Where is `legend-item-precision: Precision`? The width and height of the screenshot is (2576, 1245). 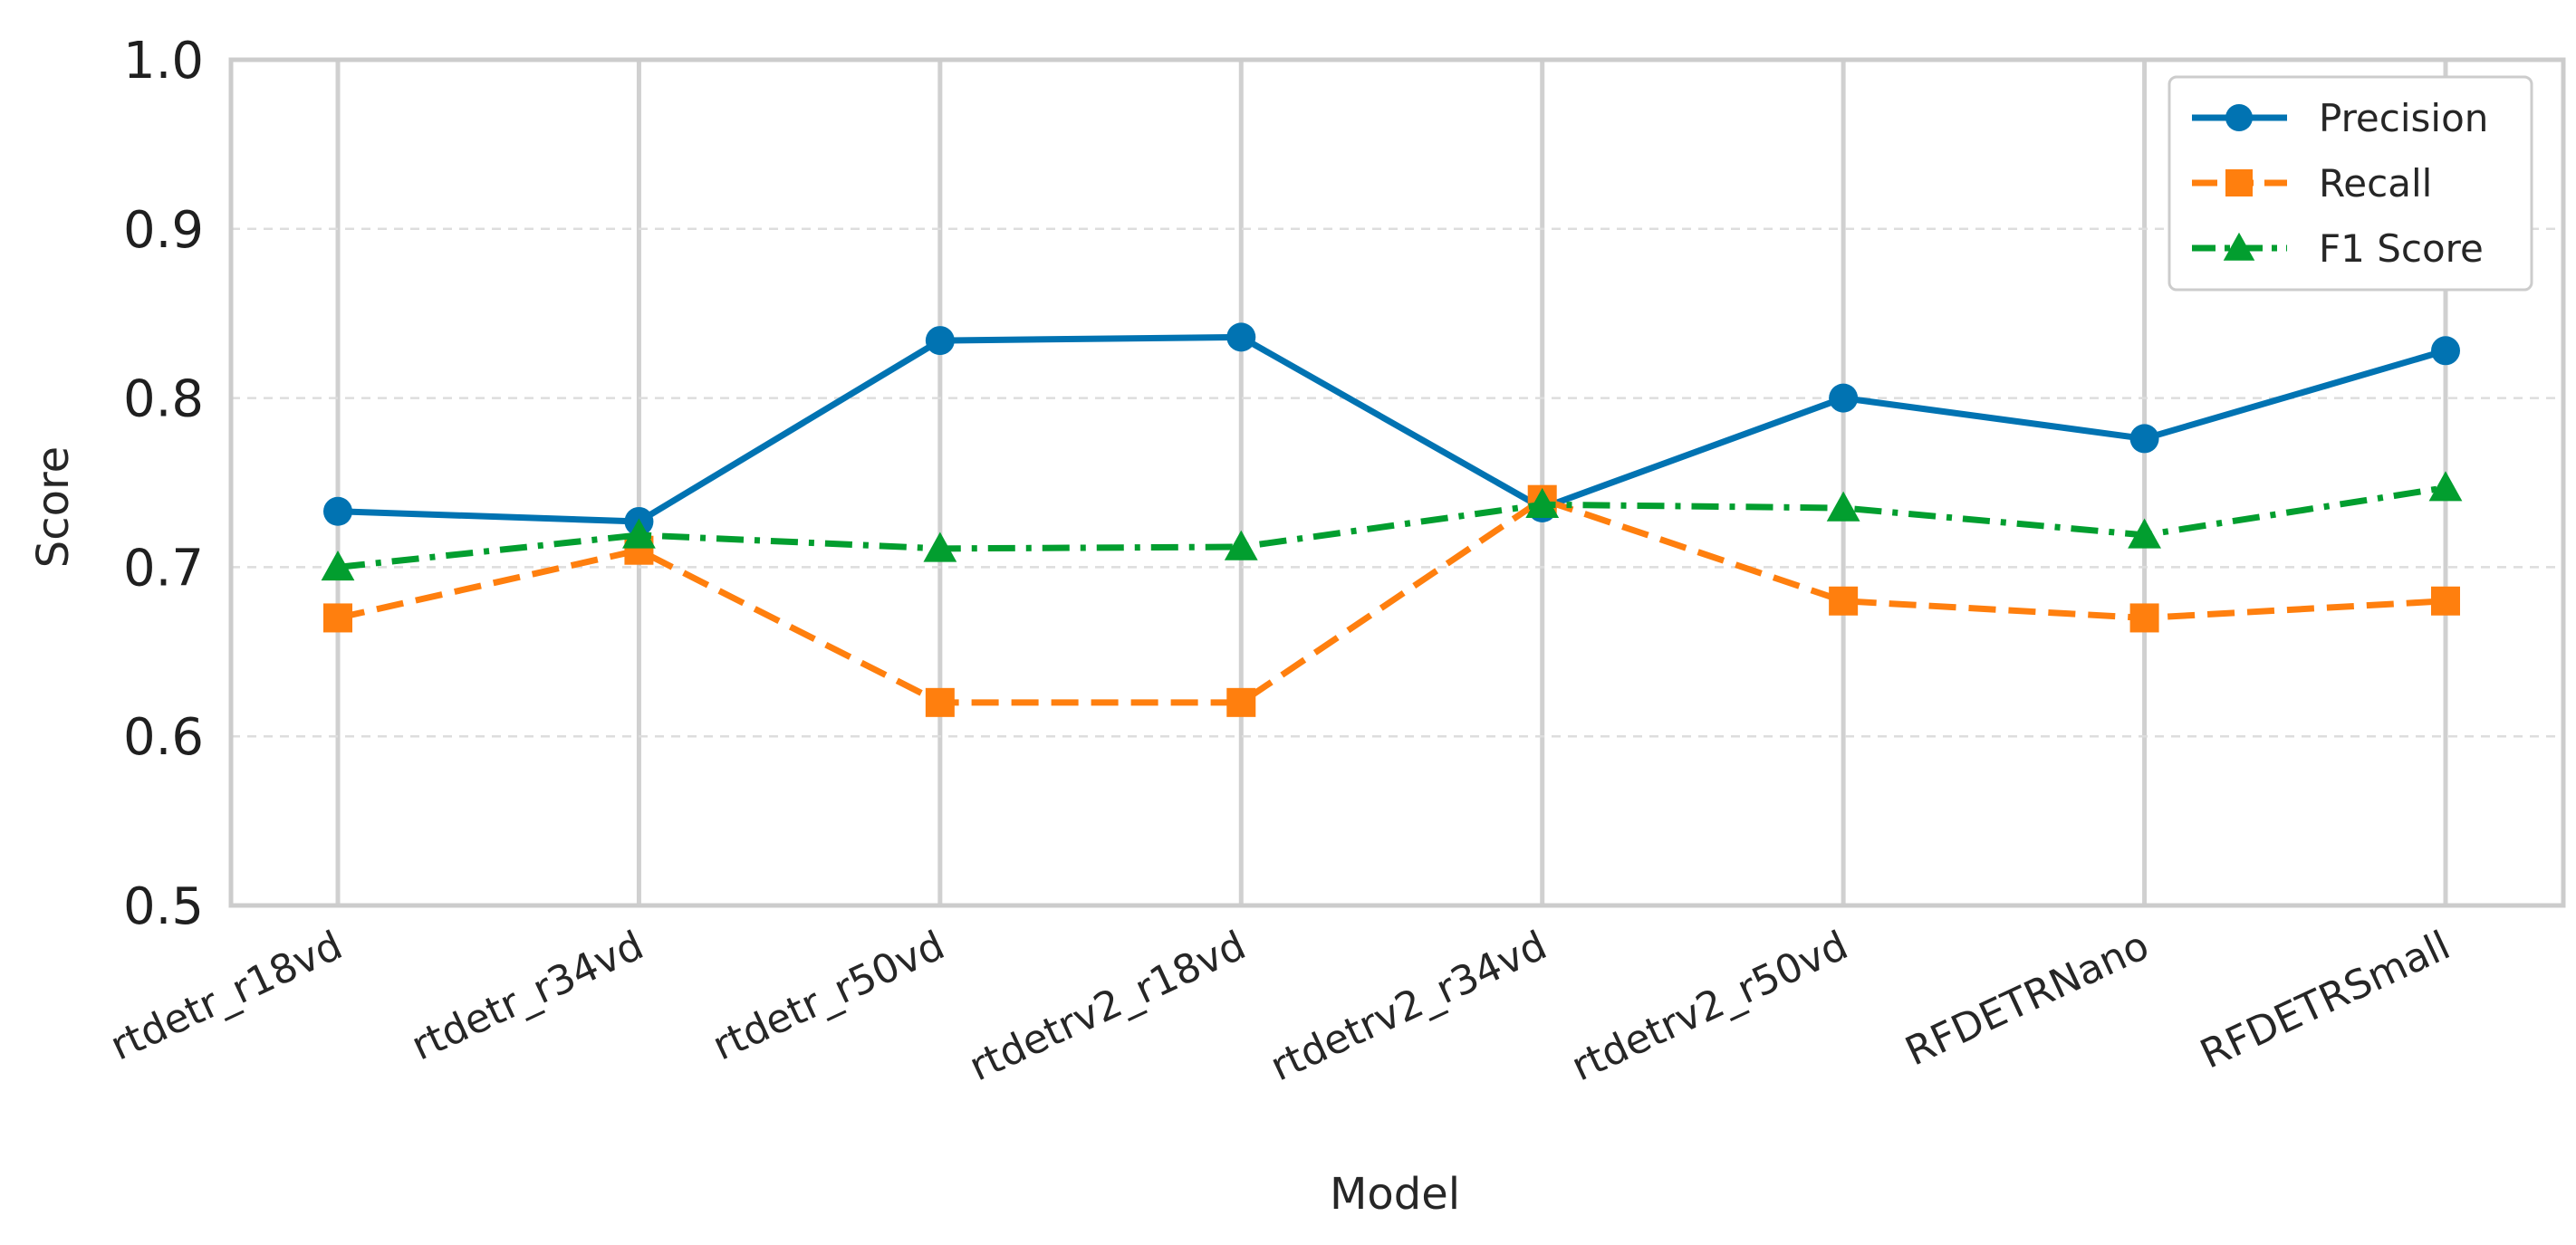 legend-item-precision: Precision is located at coordinates (2340, 118).